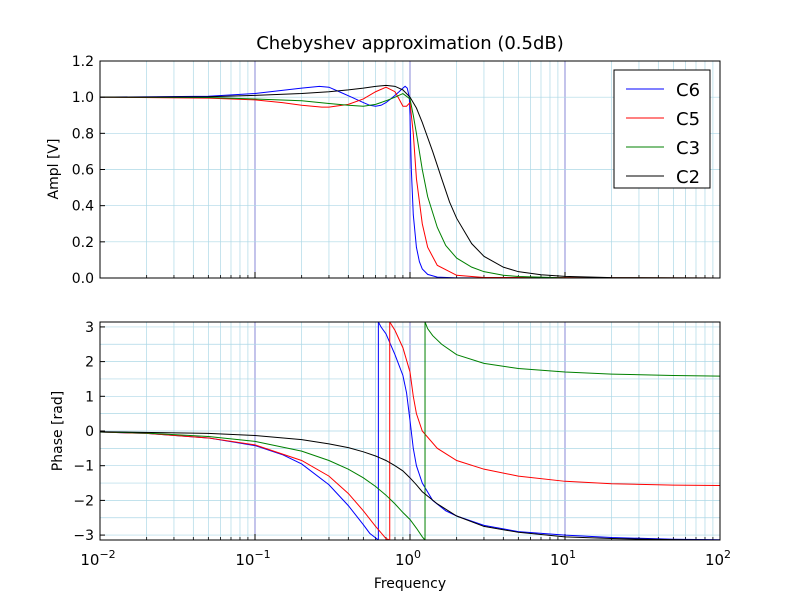  I want to click on phase-line-c2, so click(410, 486).